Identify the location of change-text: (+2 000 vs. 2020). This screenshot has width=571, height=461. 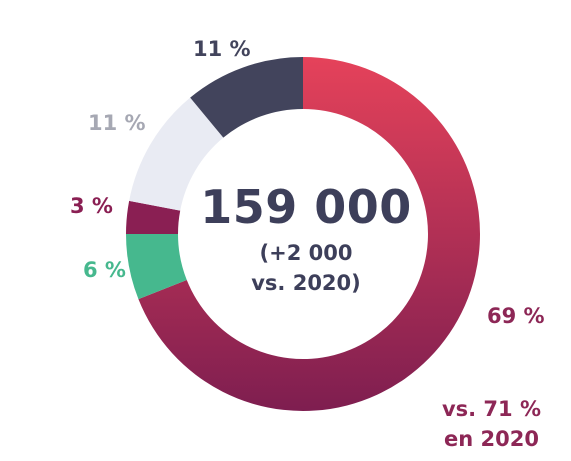
(306, 268).